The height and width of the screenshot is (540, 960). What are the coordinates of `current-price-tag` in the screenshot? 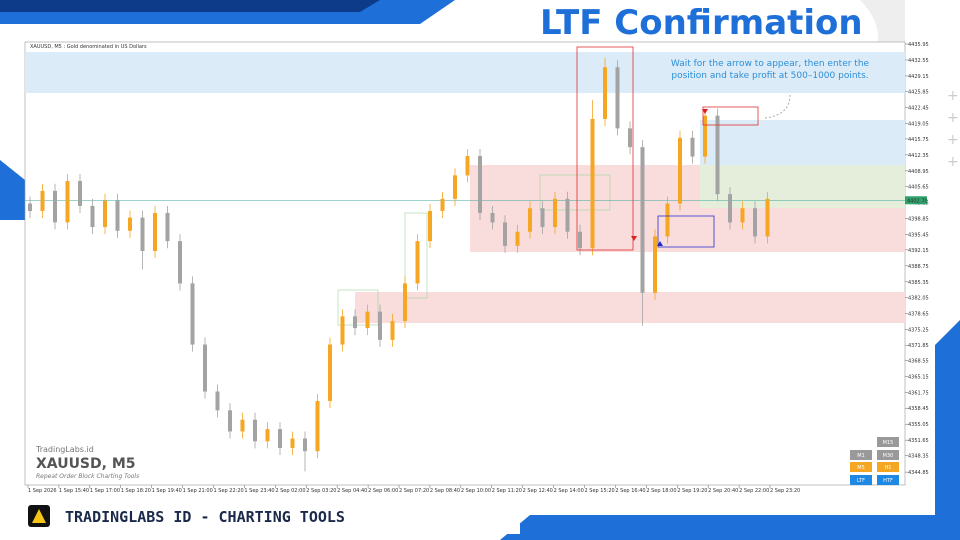 It's located at (916, 200).